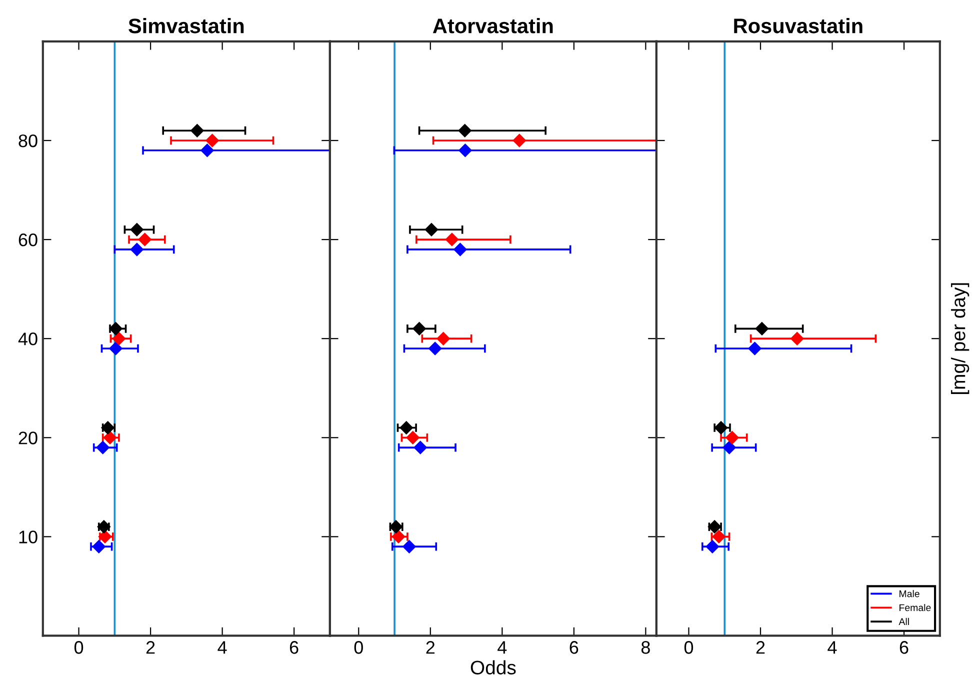 The height and width of the screenshot is (691, 975). I want to click on chart-title: Atorvastatin, so click(492, 26).